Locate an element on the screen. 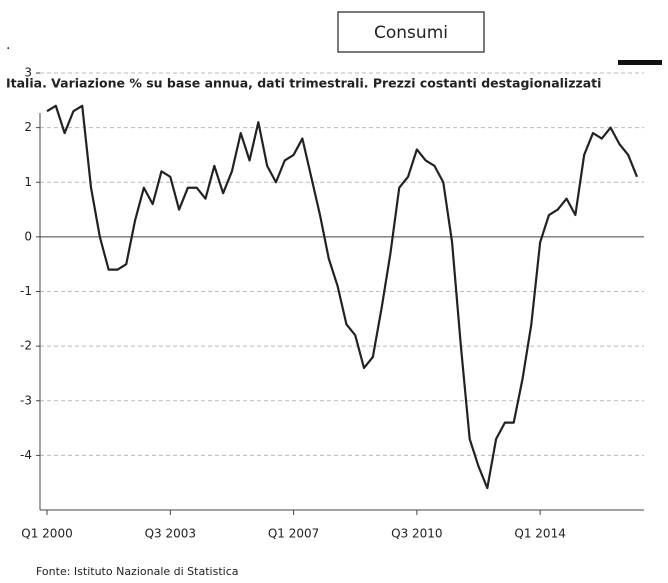  x-tick-label: Q1 2000 is located at coordinates (46, 534).